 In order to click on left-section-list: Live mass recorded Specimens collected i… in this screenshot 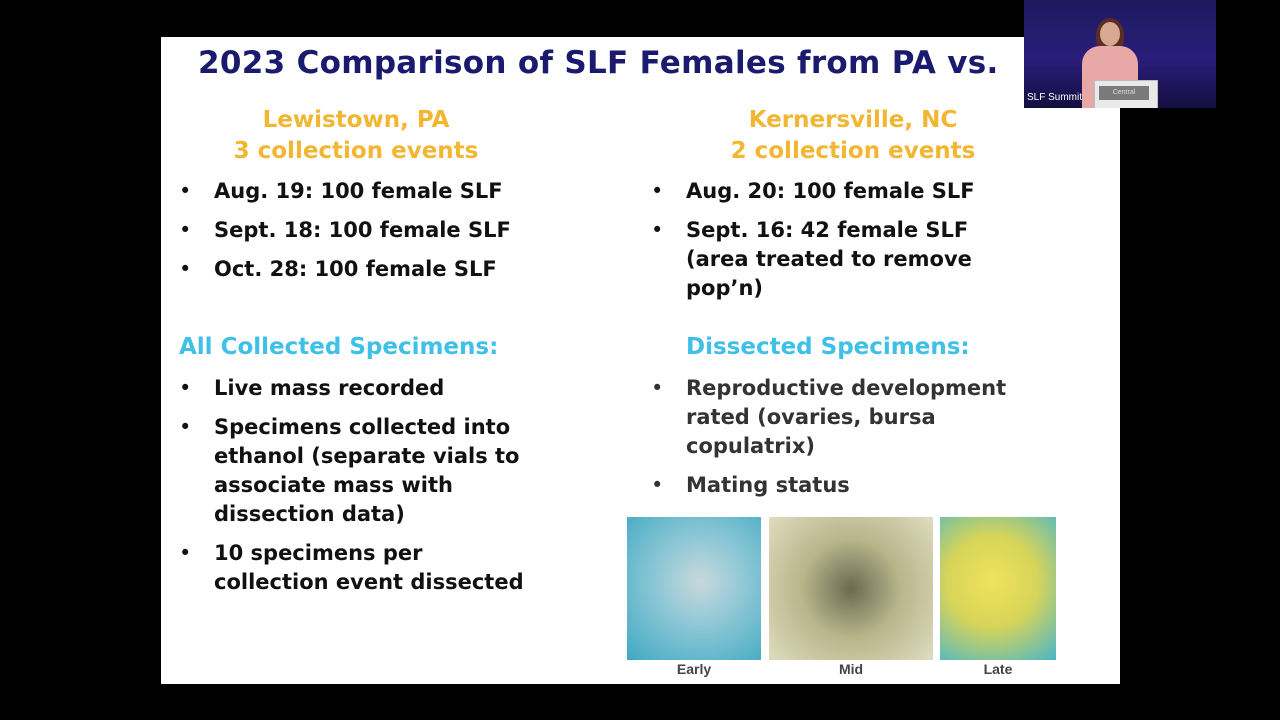, I will do `click(359, 490)`.